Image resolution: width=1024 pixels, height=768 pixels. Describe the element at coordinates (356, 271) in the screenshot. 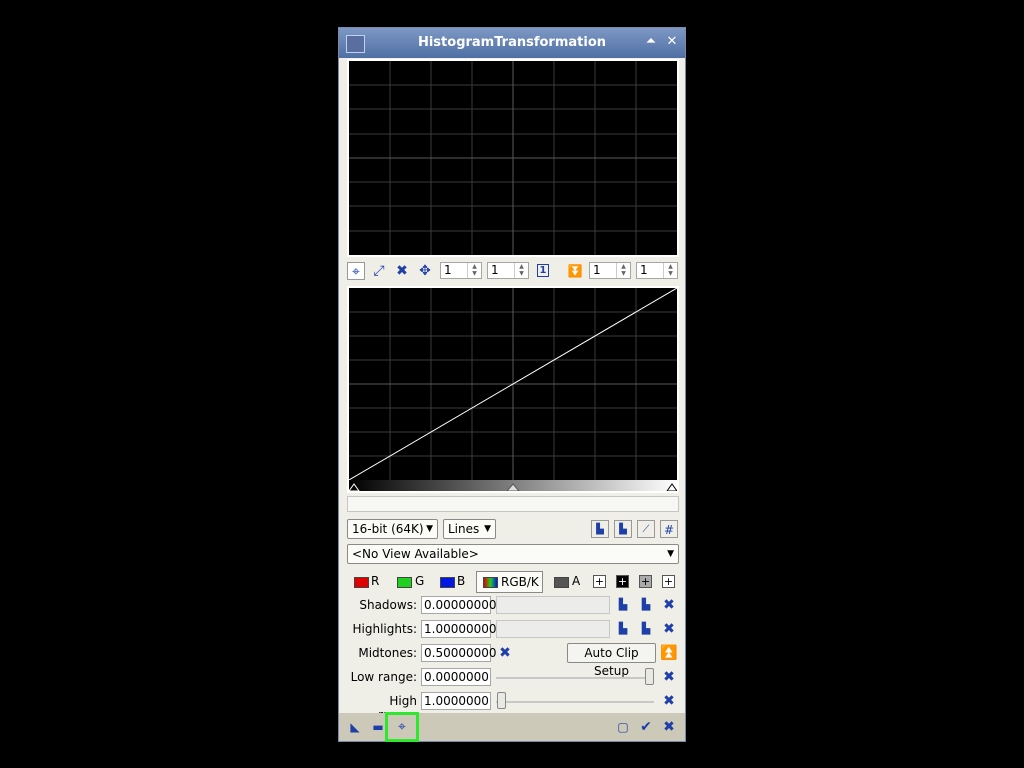

I see `crosshair-icon: ⌖` at that location.